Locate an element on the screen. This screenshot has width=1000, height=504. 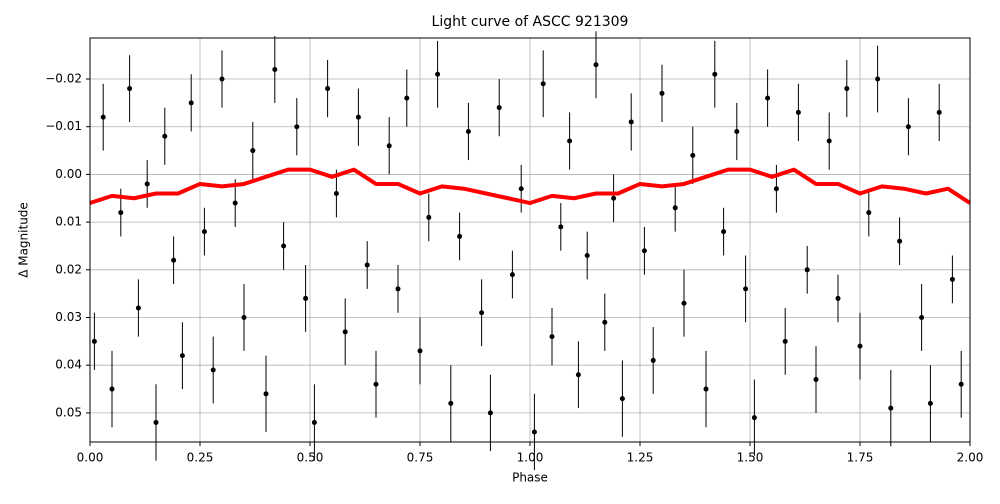
y-tick-label: 0.04 is located at coordinates (68, 365).